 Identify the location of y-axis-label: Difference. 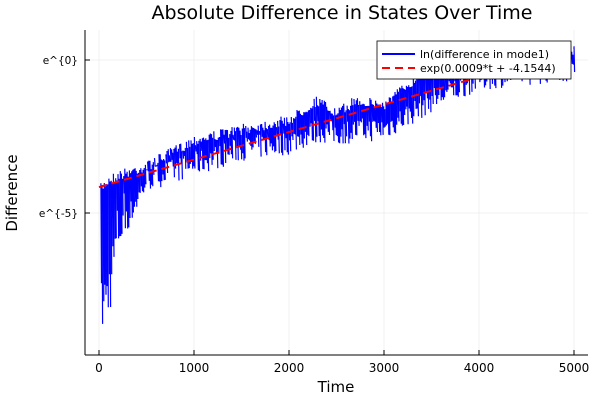
(12, 192).